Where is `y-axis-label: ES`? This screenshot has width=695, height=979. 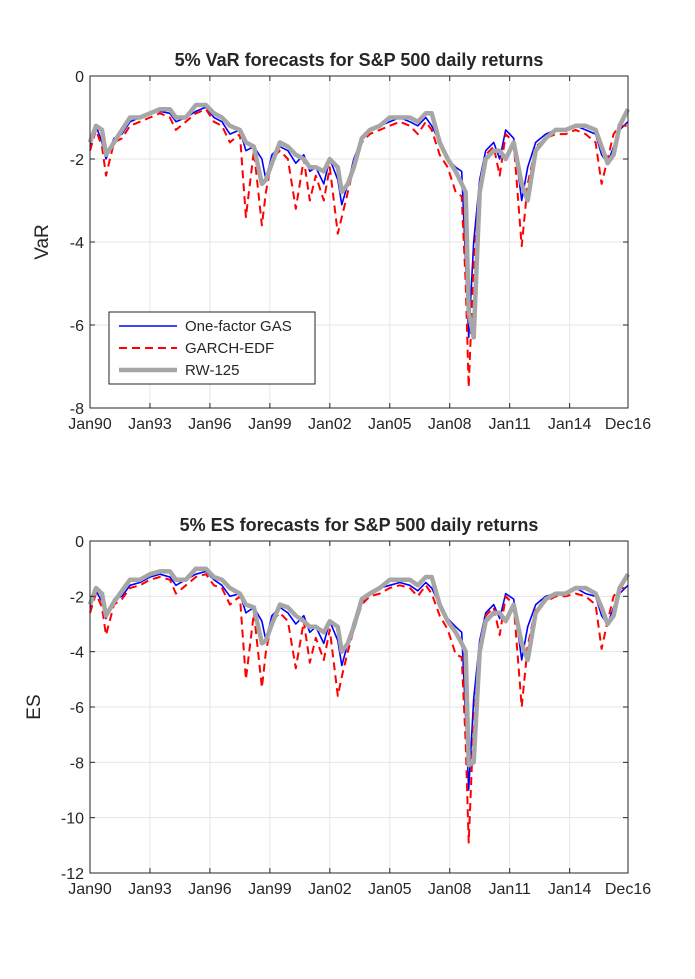 y-axis-label: ES is located at coordinates (34, 706).